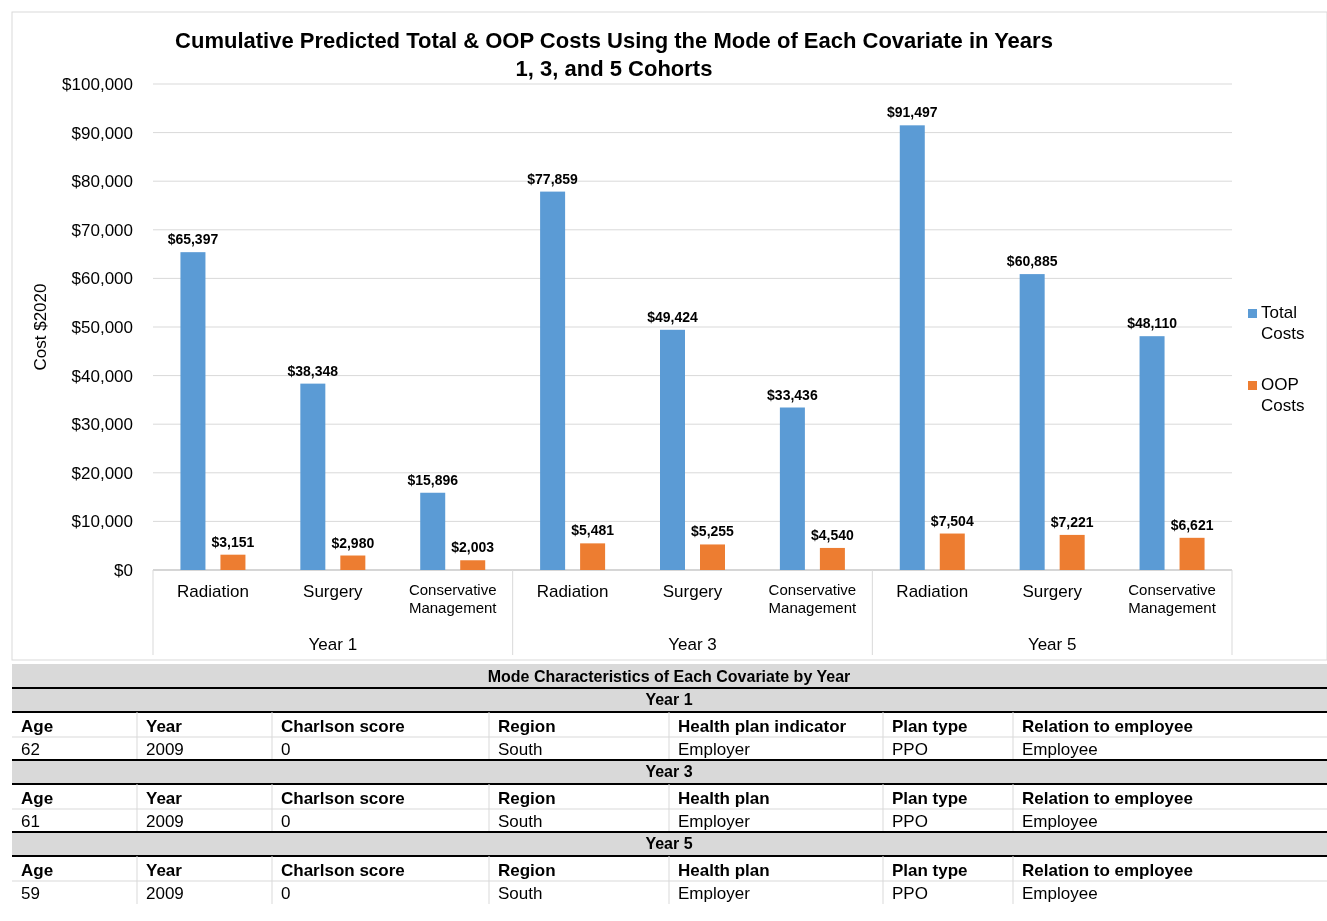 This screenshot has height=921, width=1327. Describe the element at coordinates (102, 473) in the screenshot. I see `y-tick-label: $20,000` at that location.